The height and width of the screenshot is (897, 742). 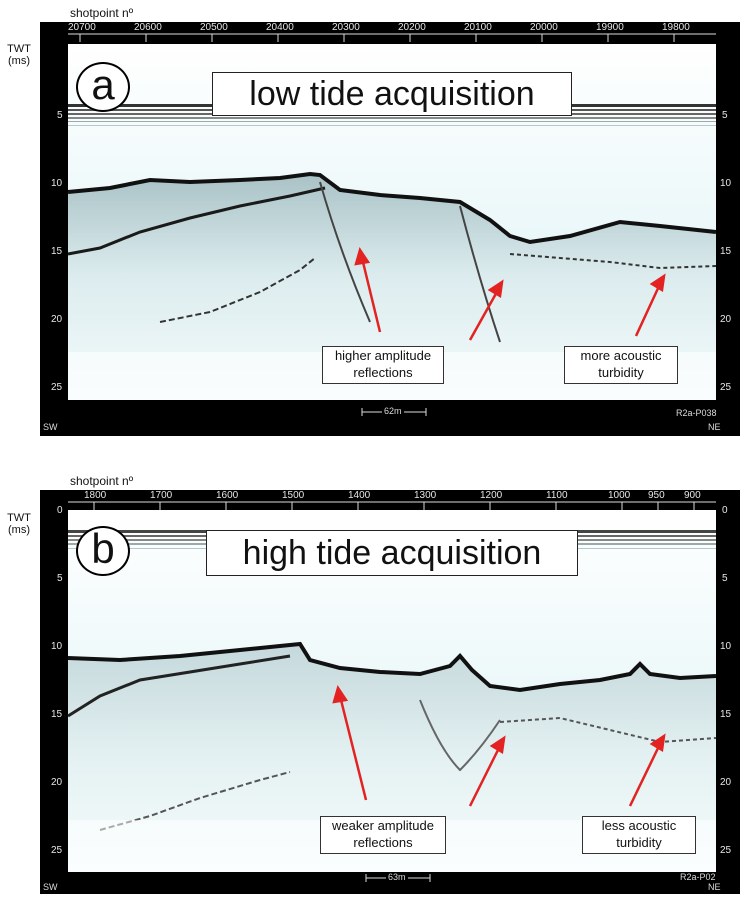 What do you see at coordinates (392, 94) in the screenshot?
I see `panel-title-a: low tide acquisition` at bounding box center [392, 94].